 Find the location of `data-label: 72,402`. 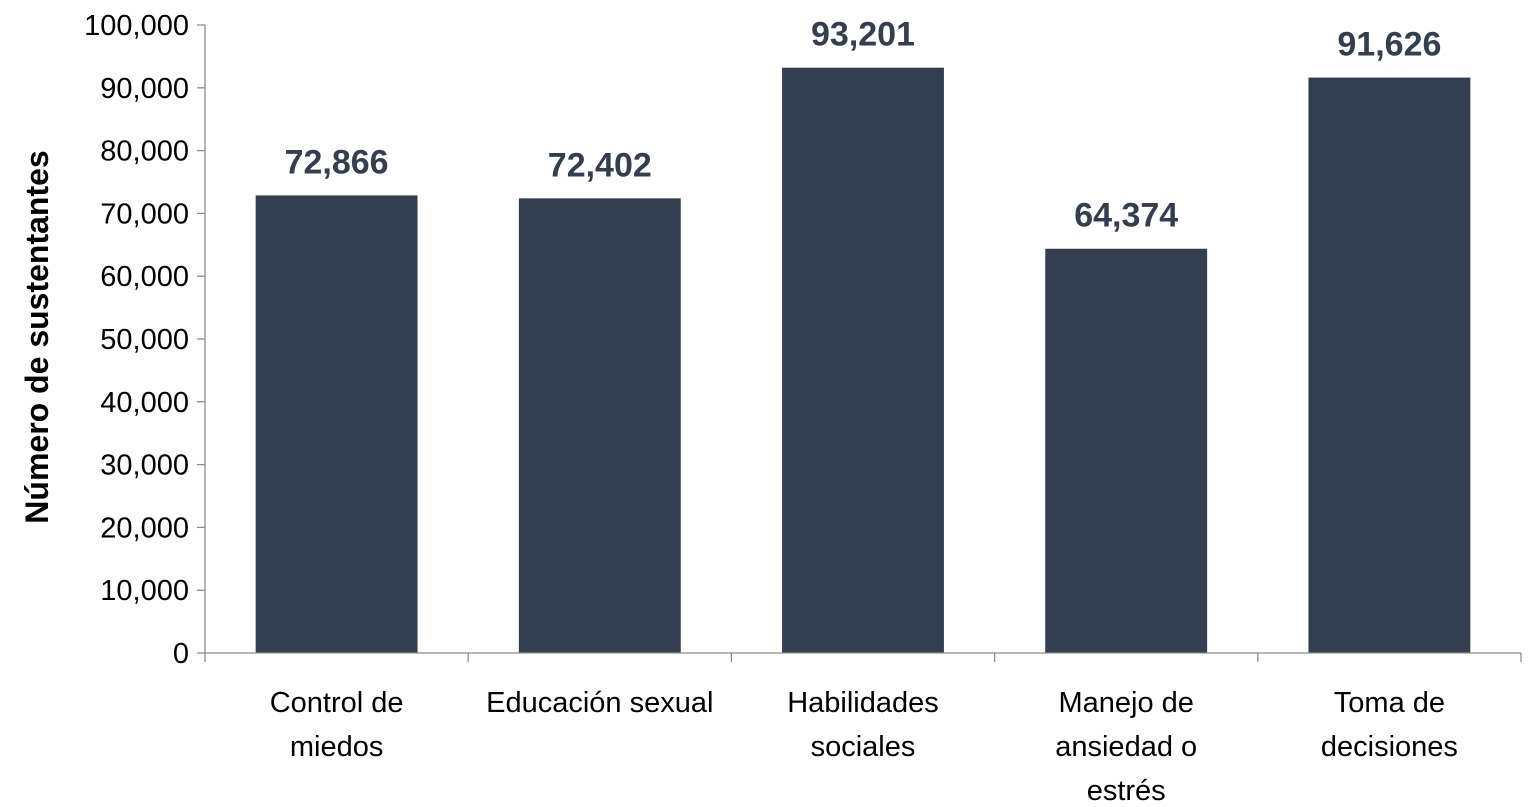

data-label: 72,402 is located at coordinates (600, 165).